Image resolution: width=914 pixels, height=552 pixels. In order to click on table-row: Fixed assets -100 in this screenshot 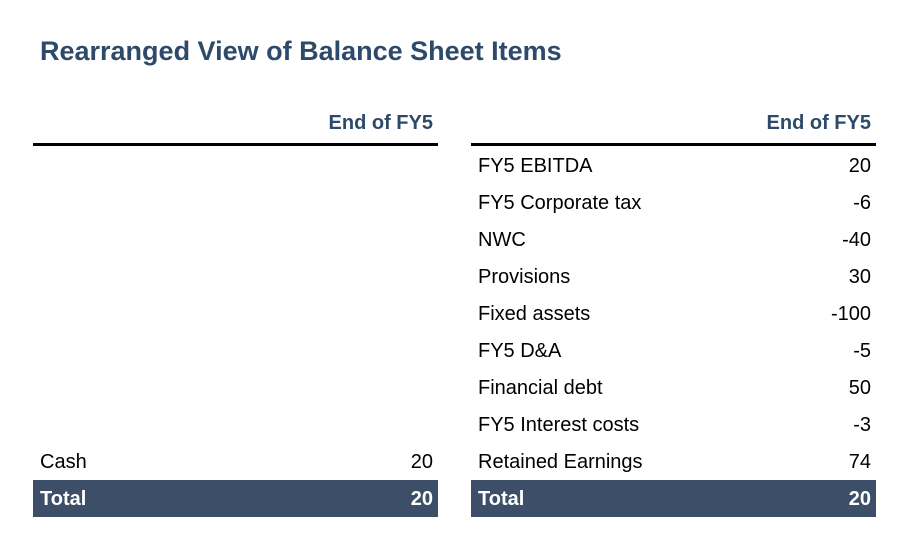, I will do `click(673, 313)`.